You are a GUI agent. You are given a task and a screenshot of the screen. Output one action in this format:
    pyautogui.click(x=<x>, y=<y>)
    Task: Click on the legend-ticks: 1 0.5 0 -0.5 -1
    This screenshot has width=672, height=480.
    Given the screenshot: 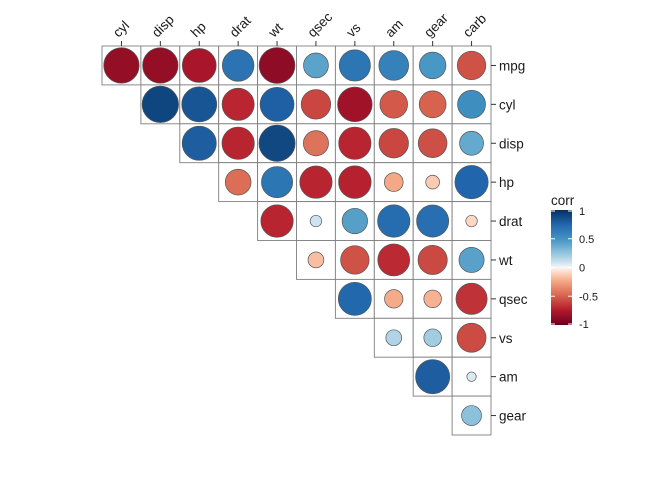 What is the action you would take?
    pyautogui.click(x=574, y=268)
    